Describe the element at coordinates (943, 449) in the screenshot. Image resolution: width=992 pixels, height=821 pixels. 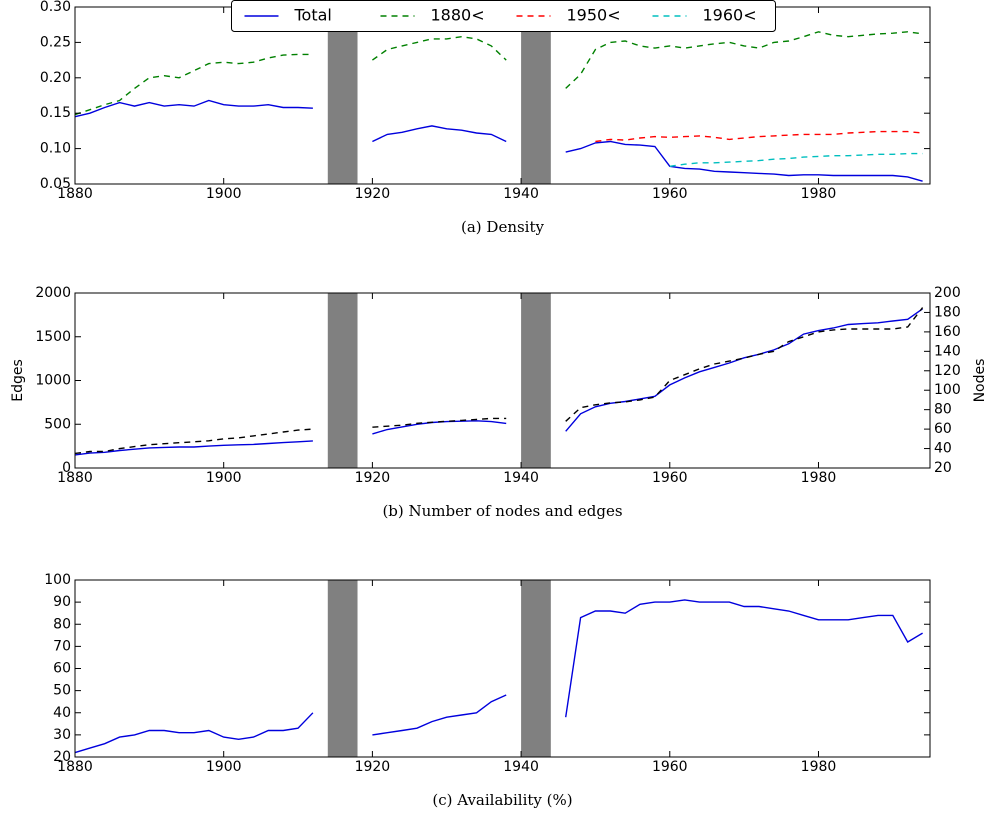
I see `y2-tick-label: 40` at that location.